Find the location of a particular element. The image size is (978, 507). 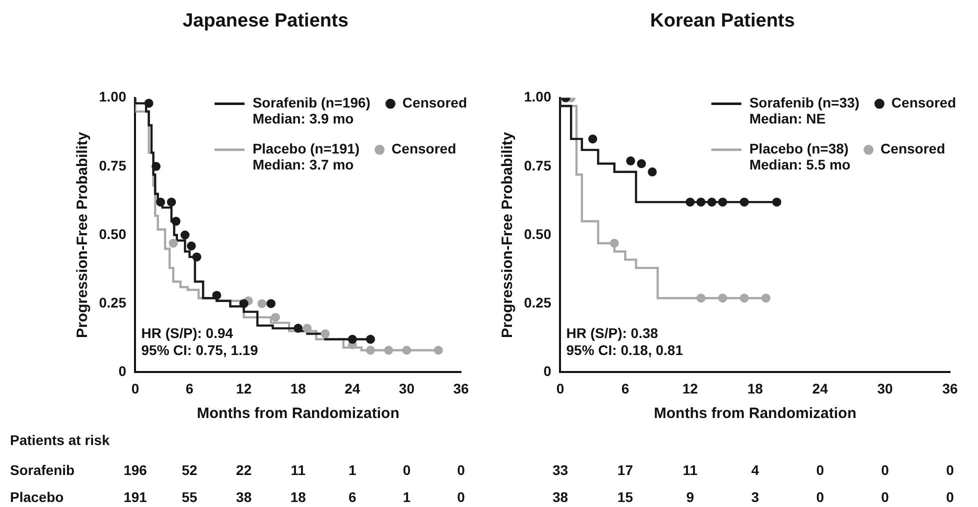

text: 33 is located at coordinates (560, 470).